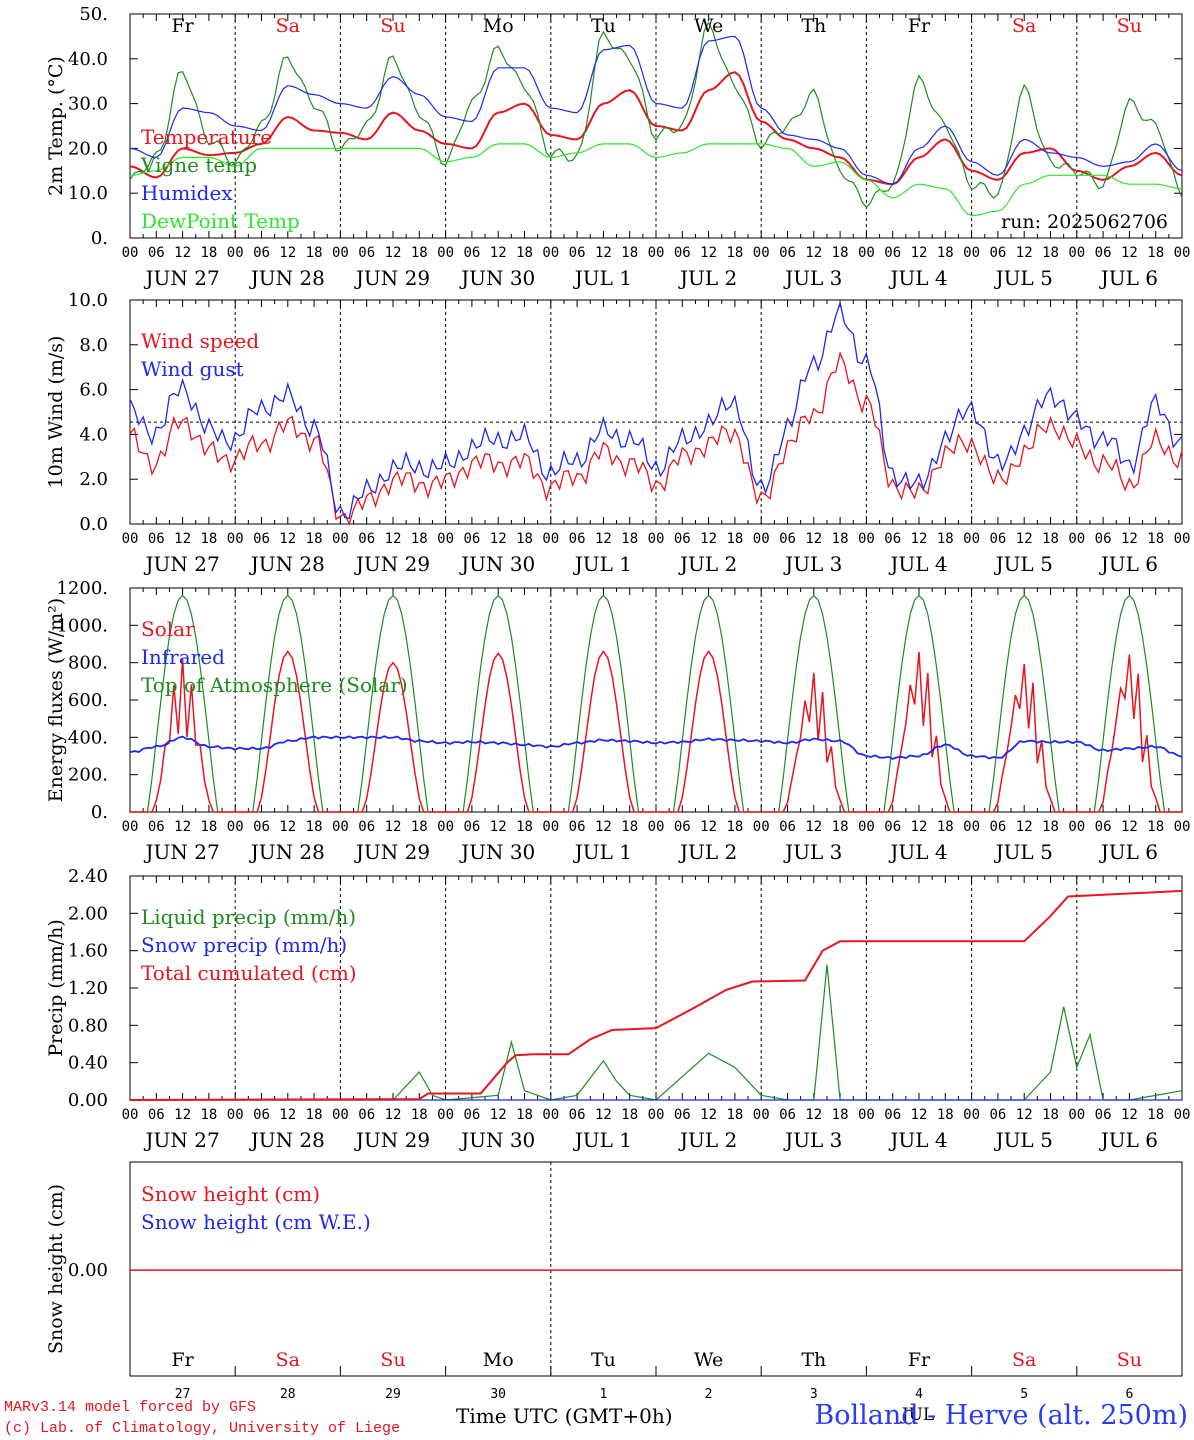 The height and width of the screenshot is (1440, 1194). What do you see at coordinates (392, 26) in the screenshot?
I see `weekday-label: Su` at bounding box center [392, 26].